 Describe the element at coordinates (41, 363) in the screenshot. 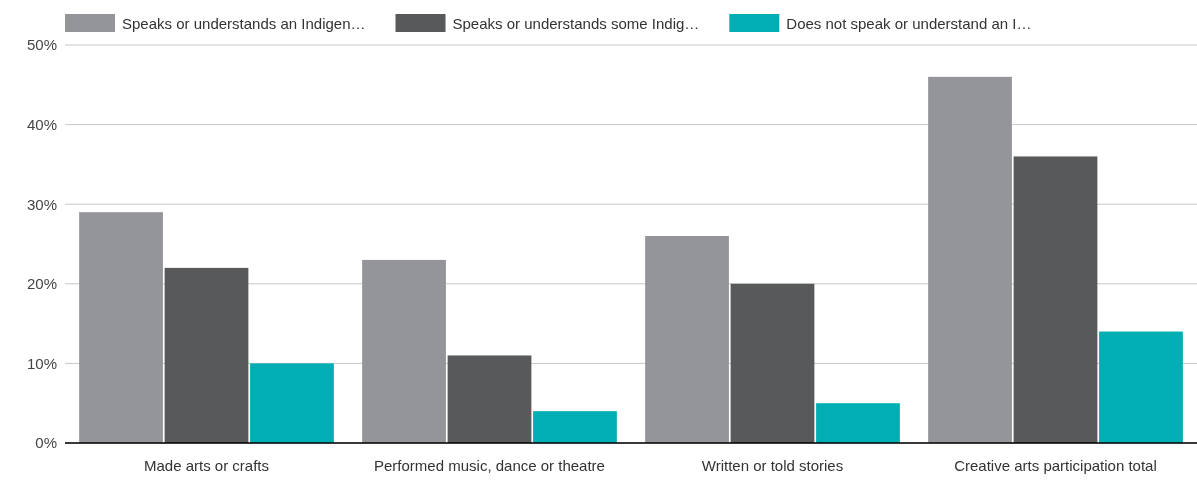

I see `y-tick-label: 10%` at that location.